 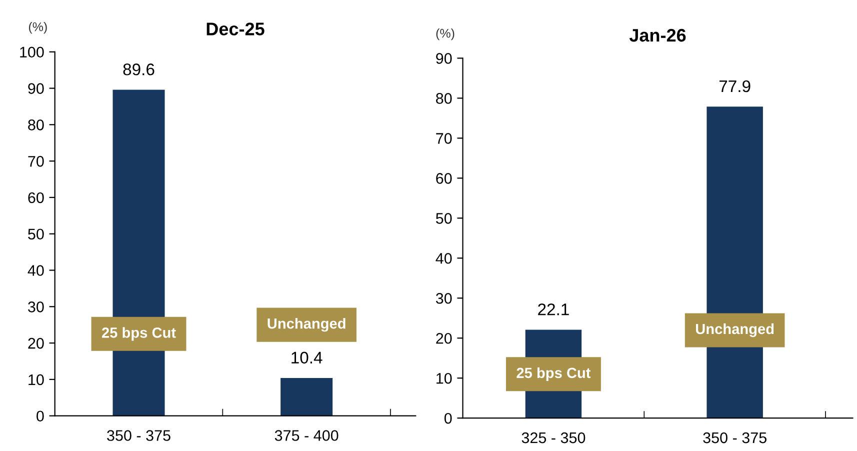 What do you see at coordinates (138, 70) in the screenshot?
I see `data-label: 89.6` at bounding box center [138, 70].